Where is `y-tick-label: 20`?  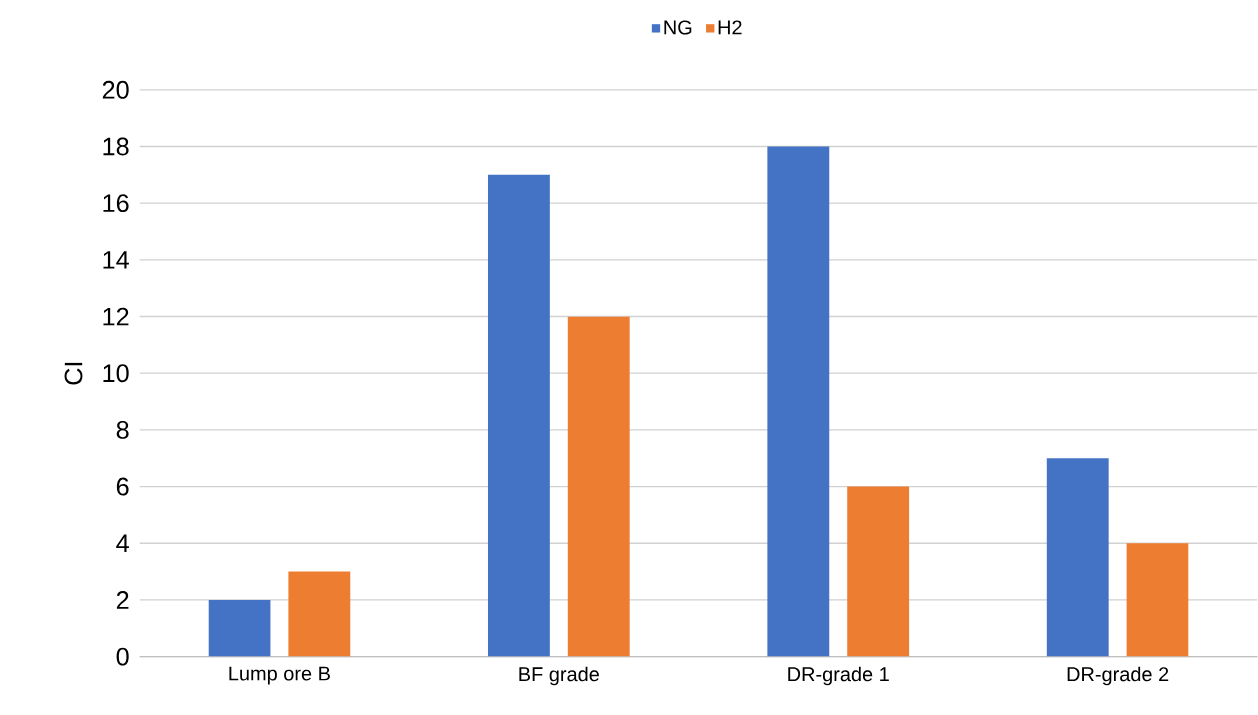 y-tick-label: 20 is located at coordinates (115, 89).